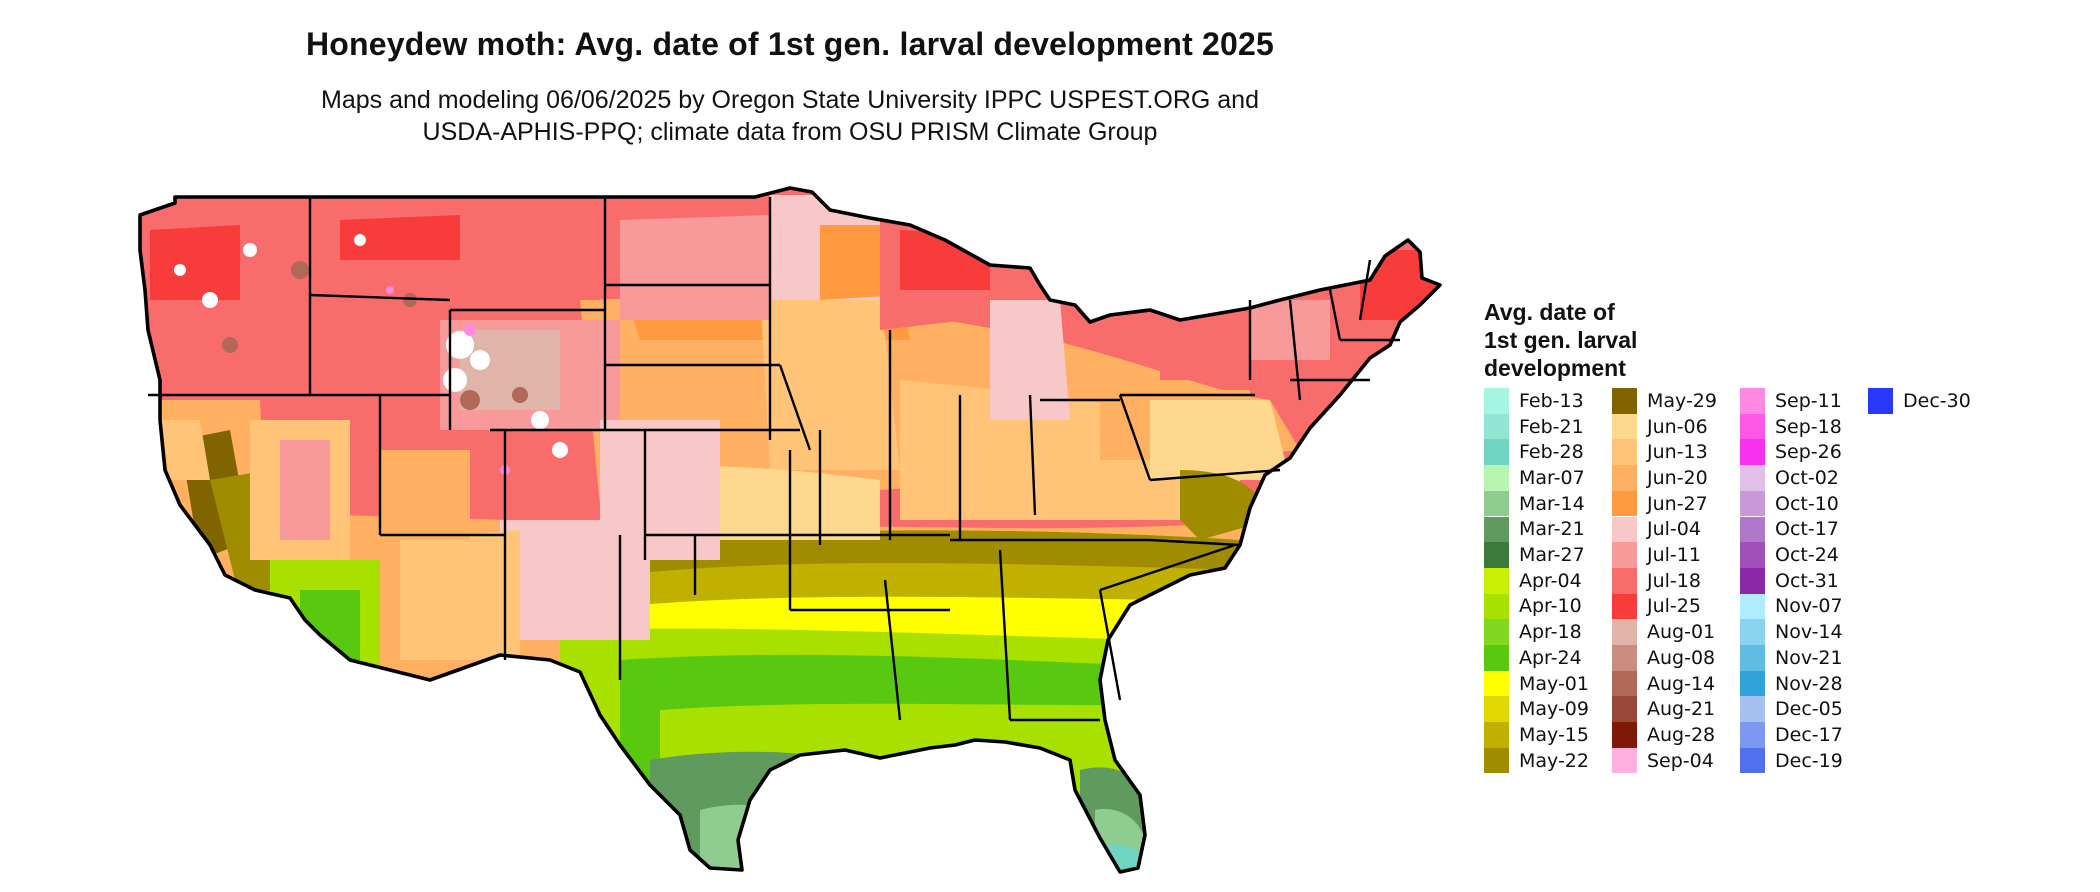 The height and width of the screenshot is (892, 2100). I want to click on legend-item: Nov-21, so click(1791, 658).